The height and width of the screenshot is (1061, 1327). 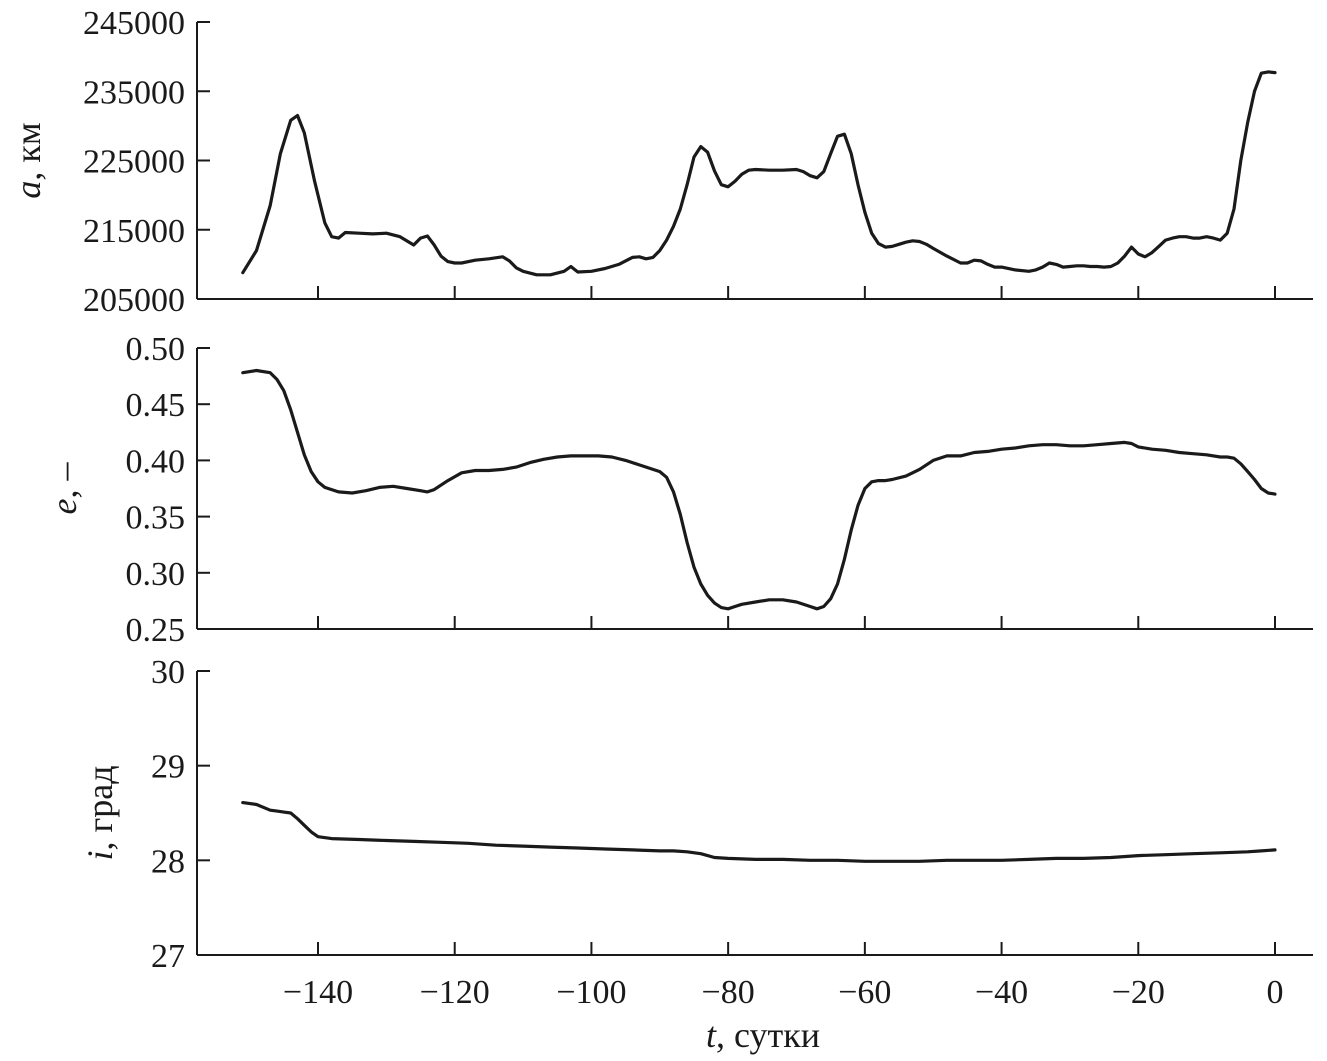 What do you see at coordinates (156, 630) in the screenshot?
I see `y-tick-label: 0.25` at bounding box center [156, 630].